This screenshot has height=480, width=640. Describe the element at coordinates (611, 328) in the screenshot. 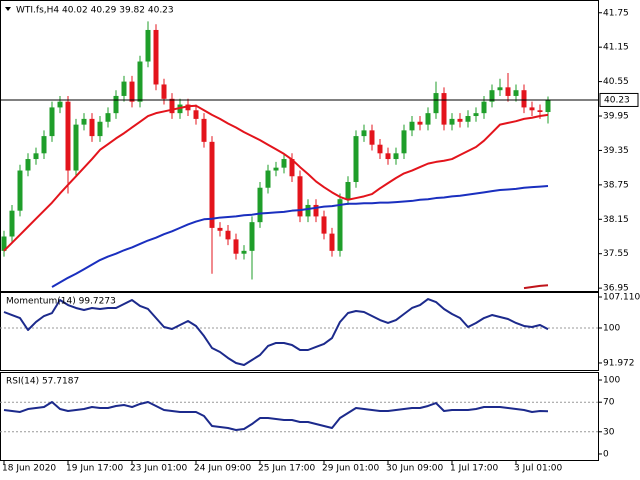

I see `y-tick-label: 100` at that location.